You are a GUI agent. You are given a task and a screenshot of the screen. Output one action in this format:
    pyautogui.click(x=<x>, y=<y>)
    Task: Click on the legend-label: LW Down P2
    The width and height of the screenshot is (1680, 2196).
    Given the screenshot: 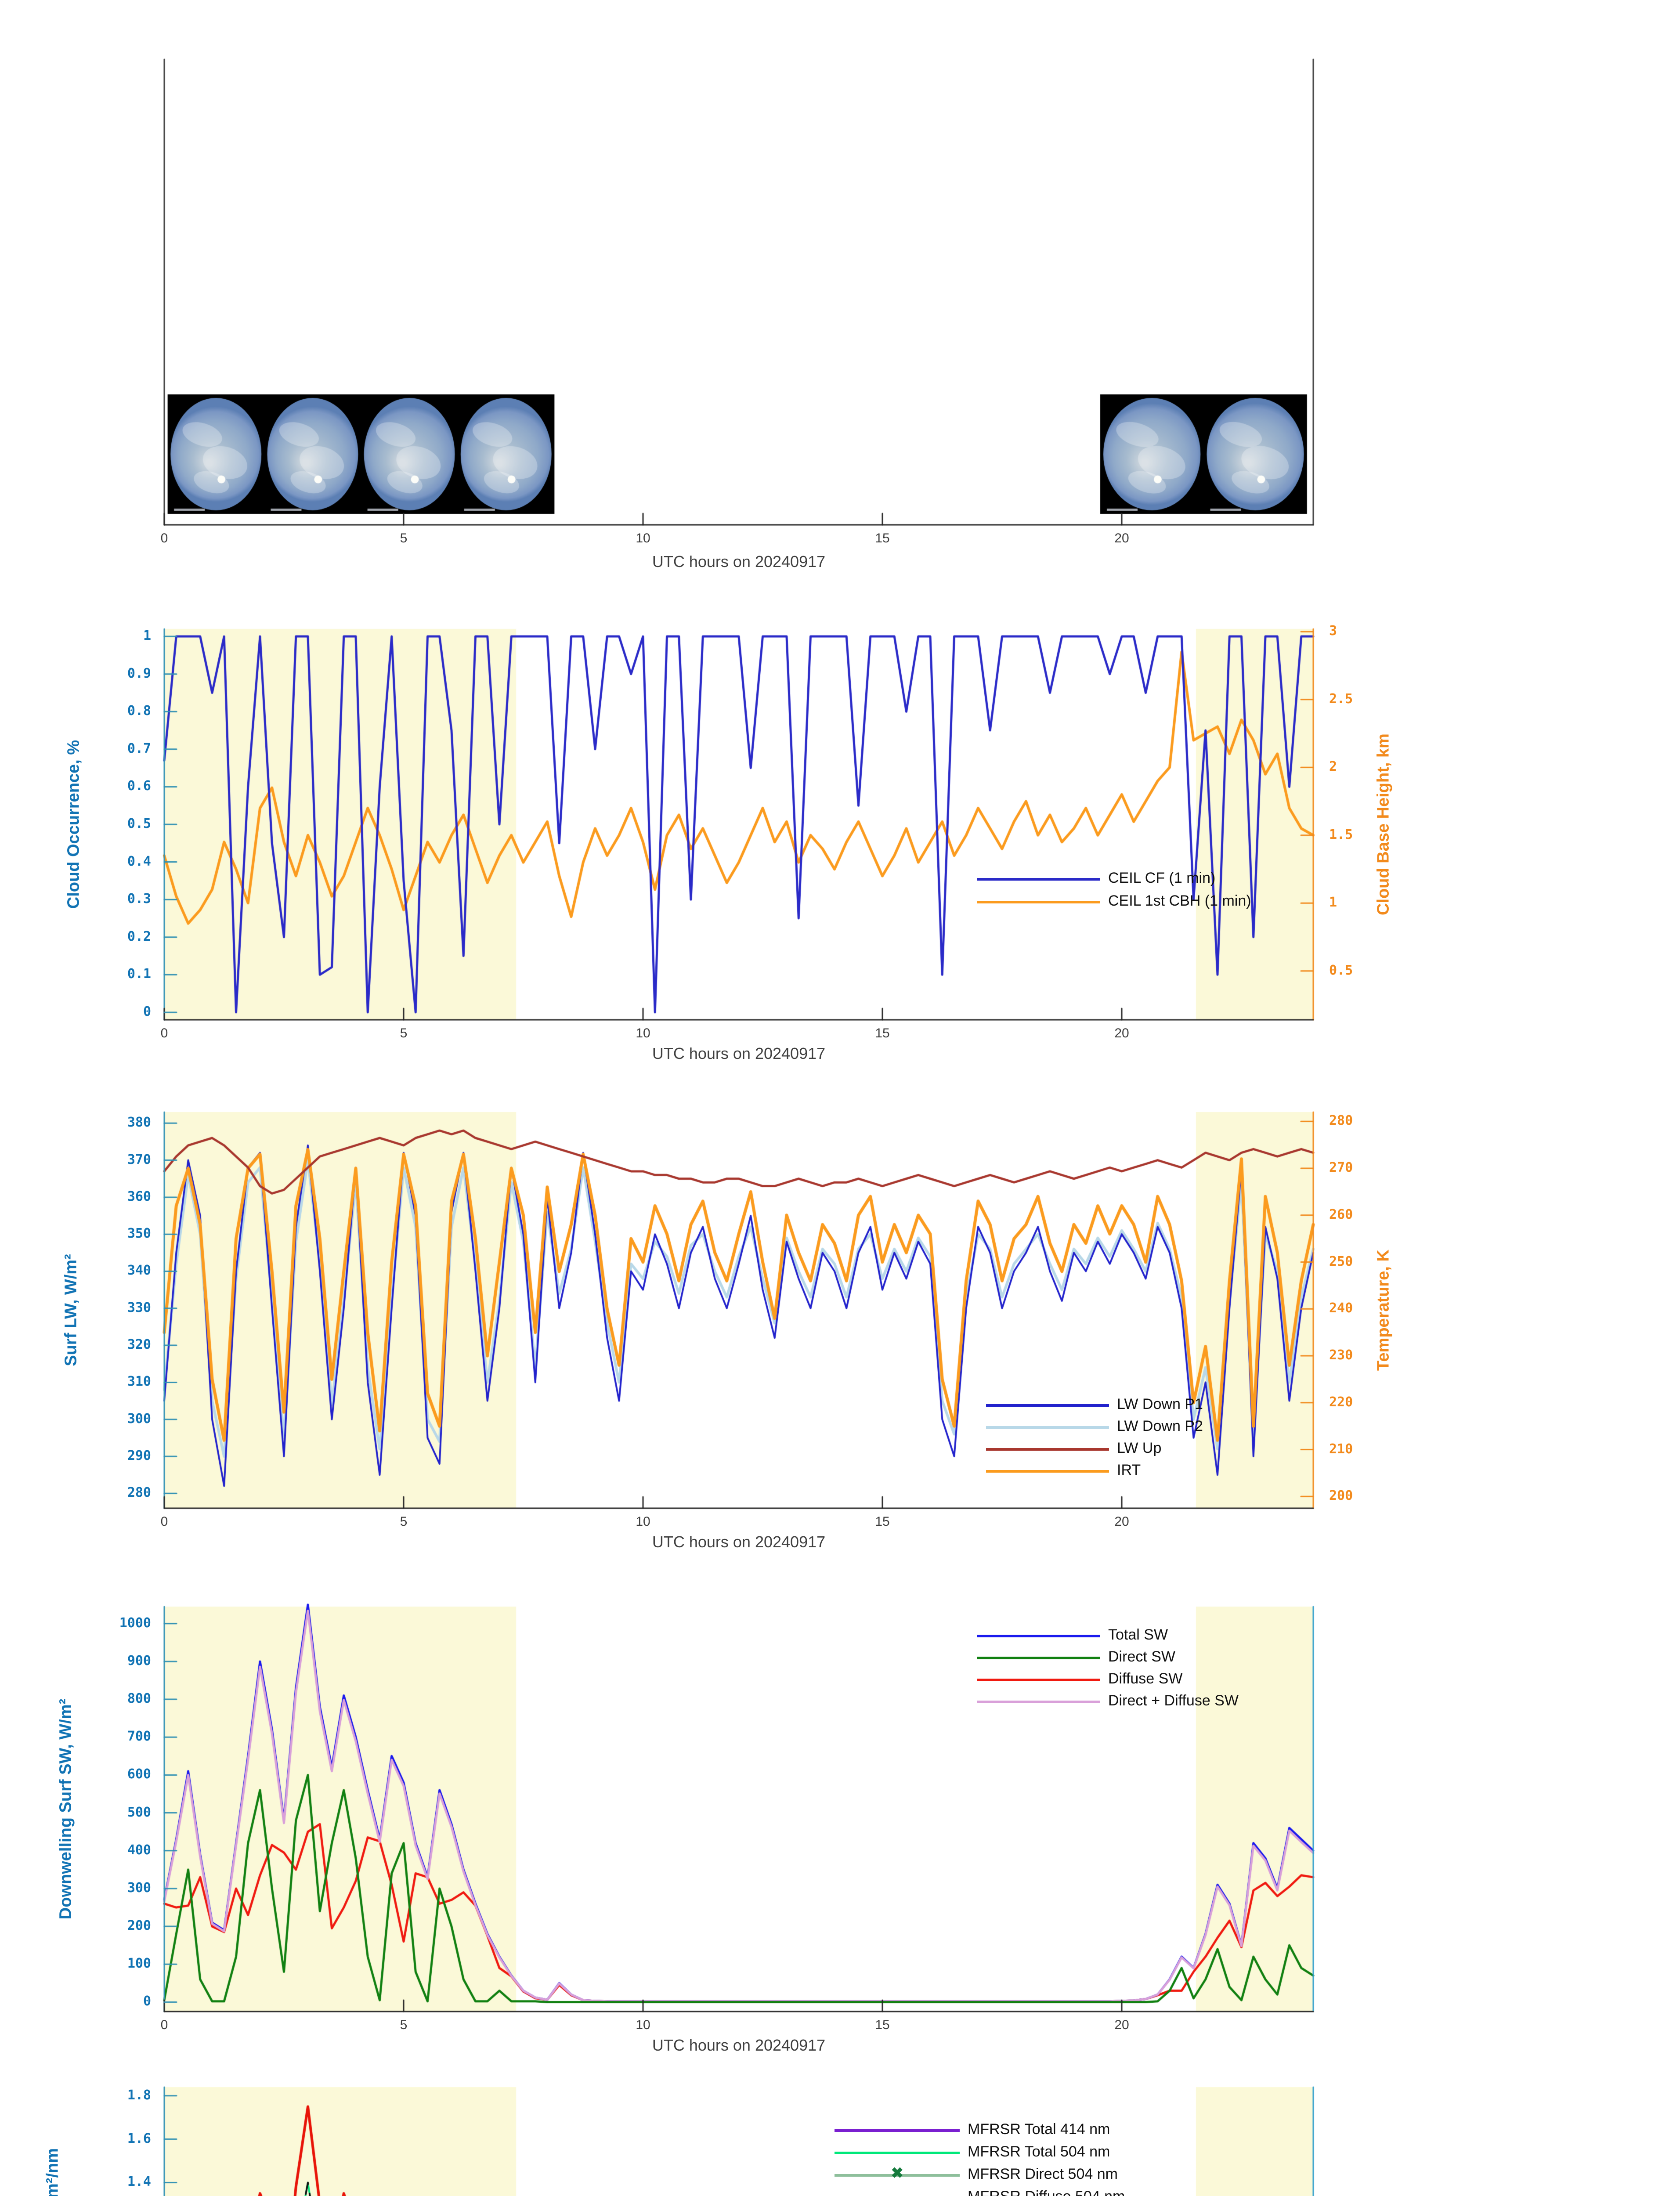 What is the action you would take?
    pyautogui.click(x=1160, y=1426)
    